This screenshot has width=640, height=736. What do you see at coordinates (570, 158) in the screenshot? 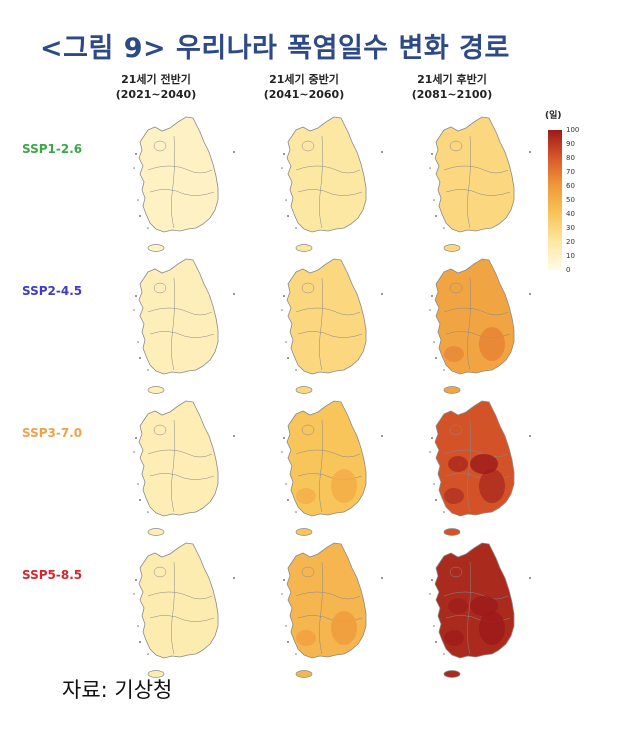
I see `legend-tick-label: 80` at bounding box center [570, 158].